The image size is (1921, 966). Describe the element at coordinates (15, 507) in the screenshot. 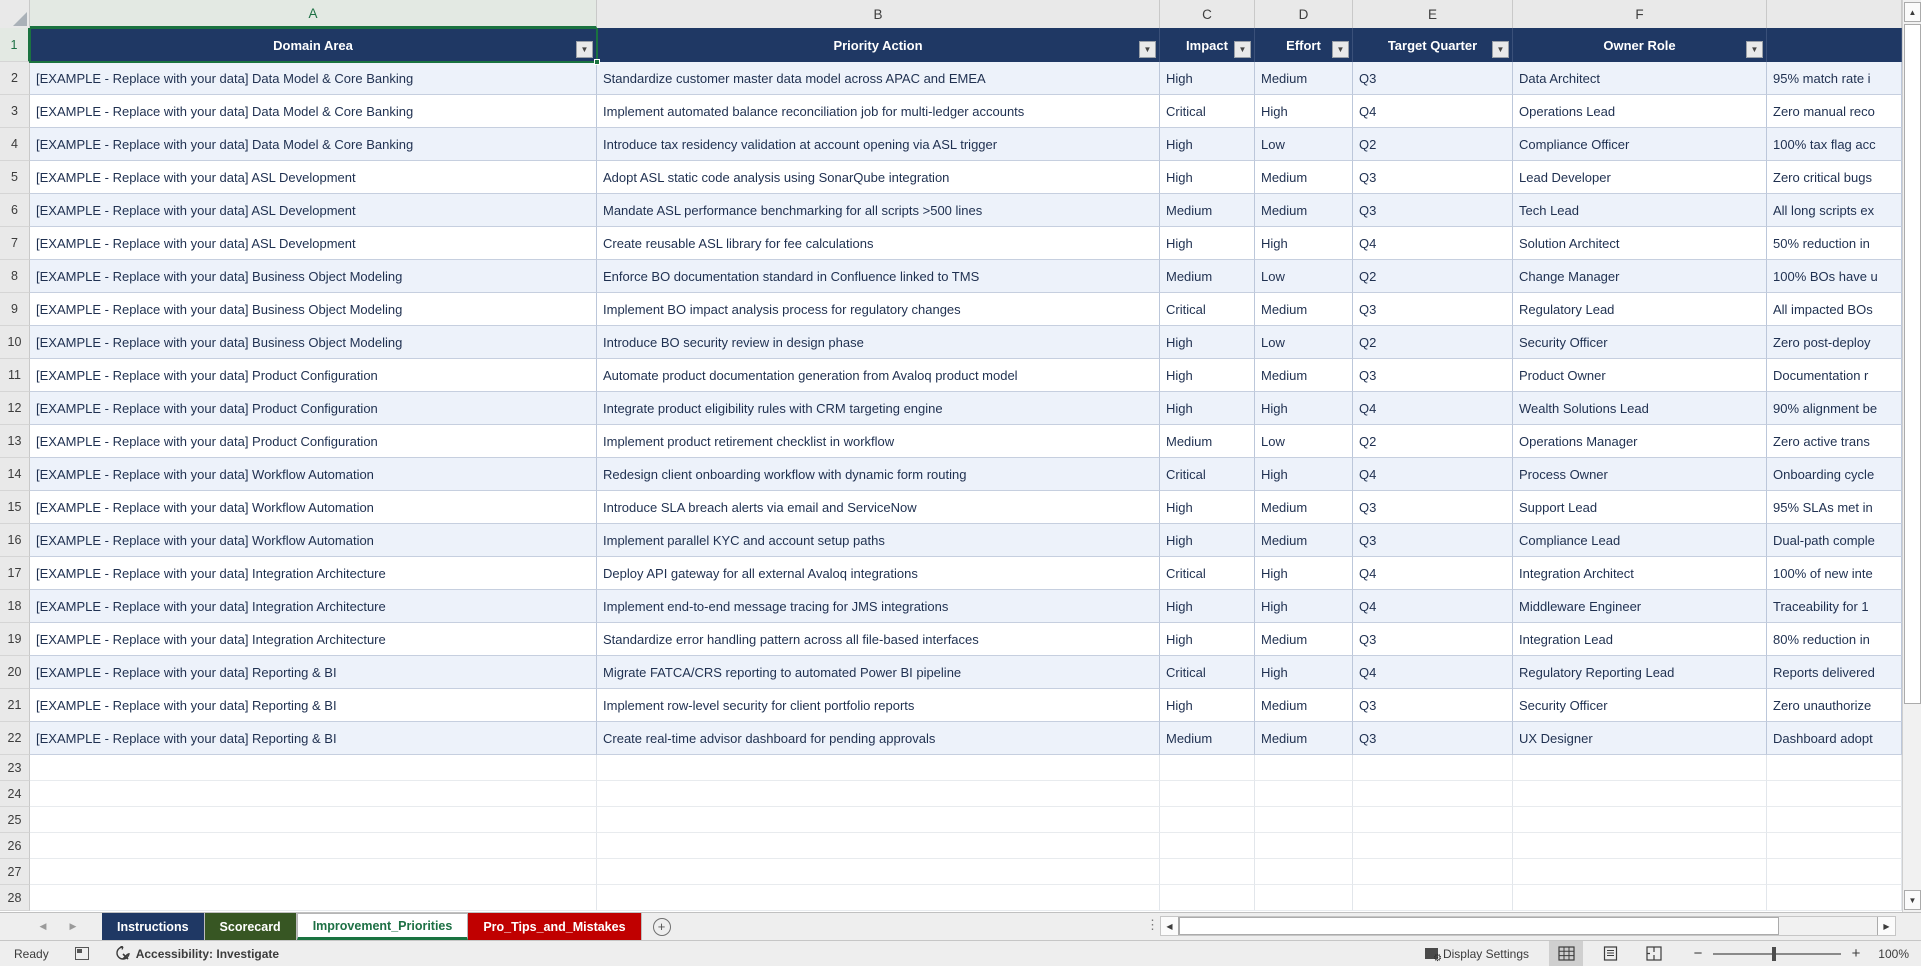

I see `row-number: 15` at that location.